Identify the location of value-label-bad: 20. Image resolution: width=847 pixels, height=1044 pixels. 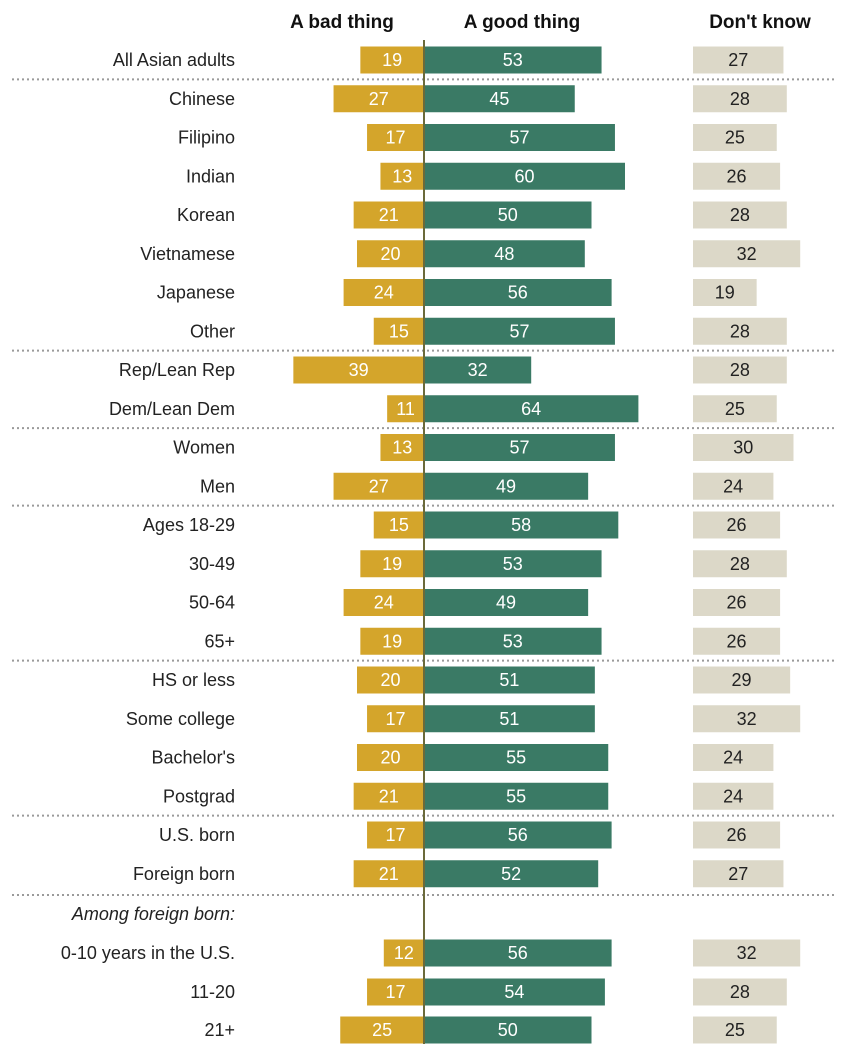
(390, 758).